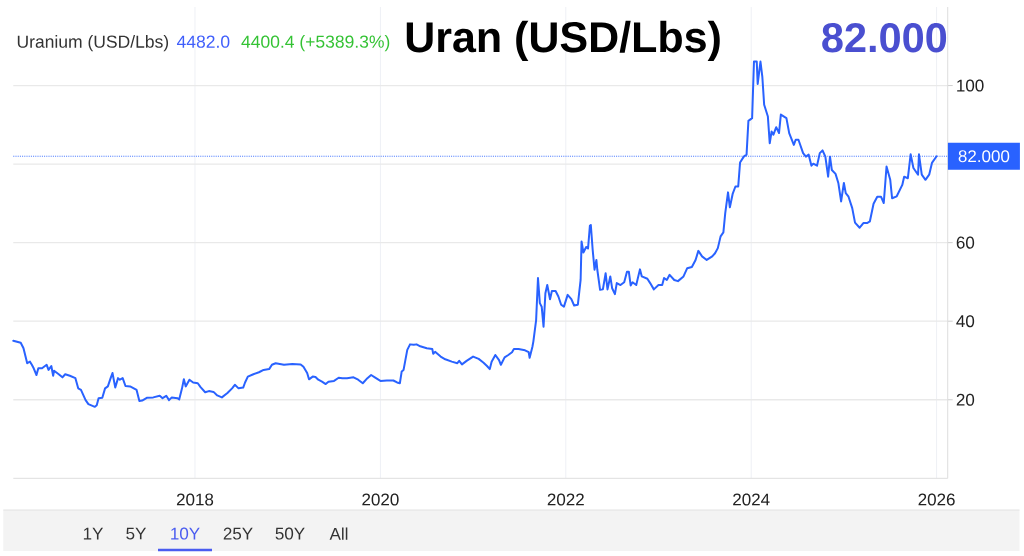 This screenshot has width=1024, height=556. Describe the element at coordinates (315, 43) in the screenshot. I see `annotation: 4400.4 (+5389.3%)` at that location.